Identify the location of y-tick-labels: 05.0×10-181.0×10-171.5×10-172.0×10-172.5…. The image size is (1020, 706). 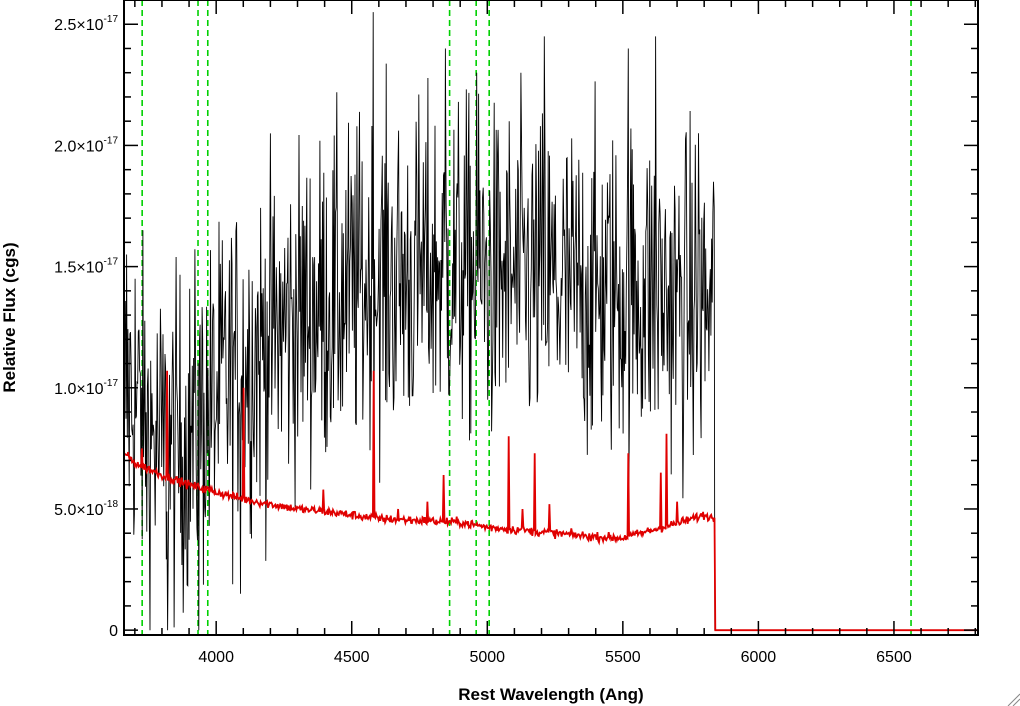
(86, 327).